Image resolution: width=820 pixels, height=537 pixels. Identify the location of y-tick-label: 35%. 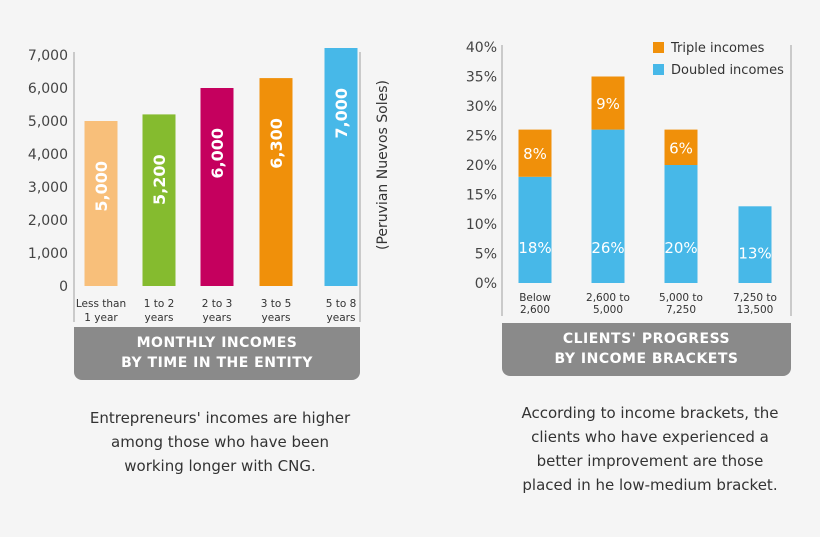
(481, 78).